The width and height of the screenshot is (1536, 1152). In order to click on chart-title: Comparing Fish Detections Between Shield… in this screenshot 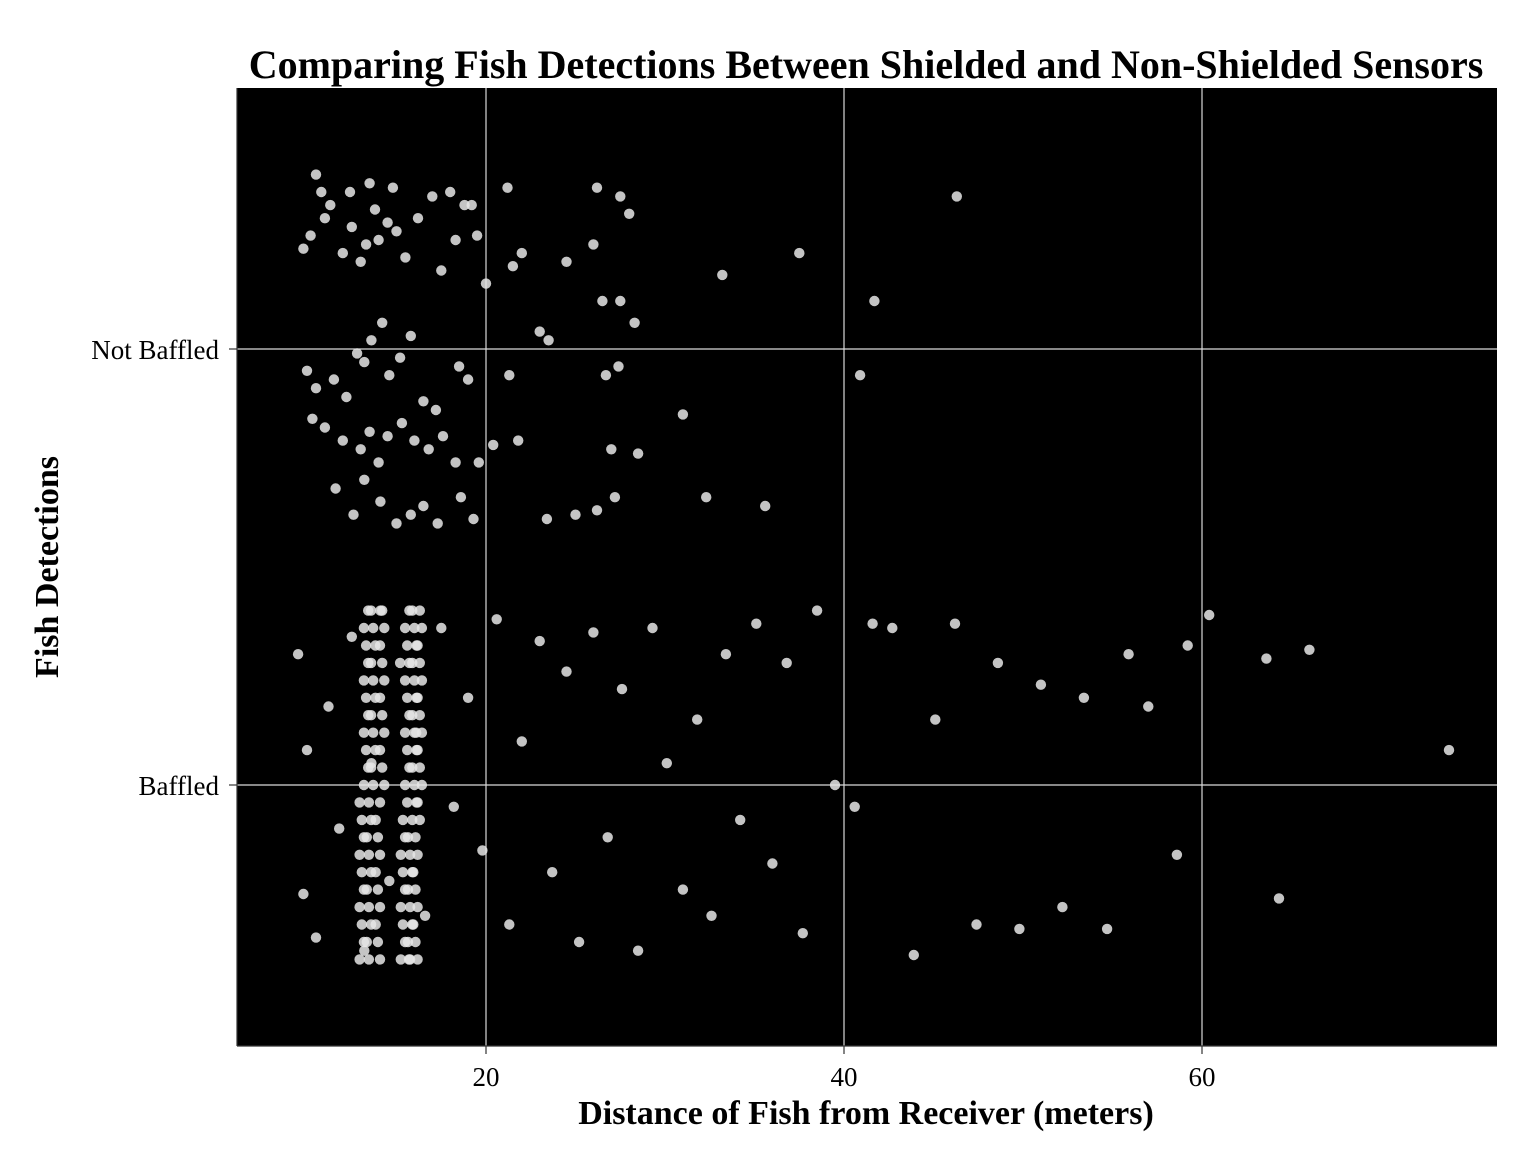, I will do `click(866, 64)`.